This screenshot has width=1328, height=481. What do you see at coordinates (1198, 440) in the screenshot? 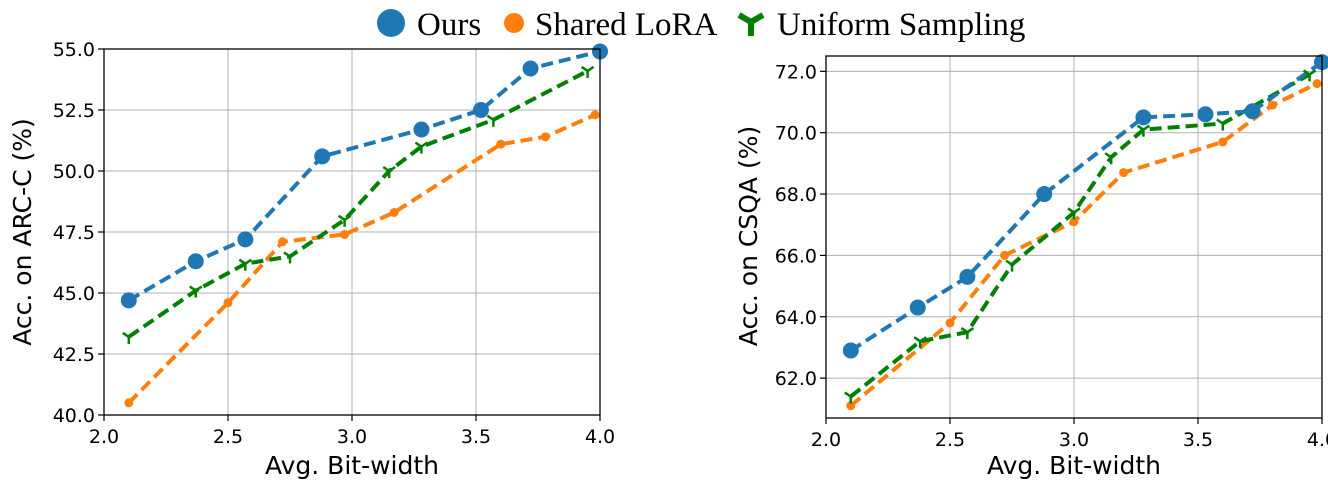
I see `x-tick-label: 3.5` at bounding box center [1198, 440].